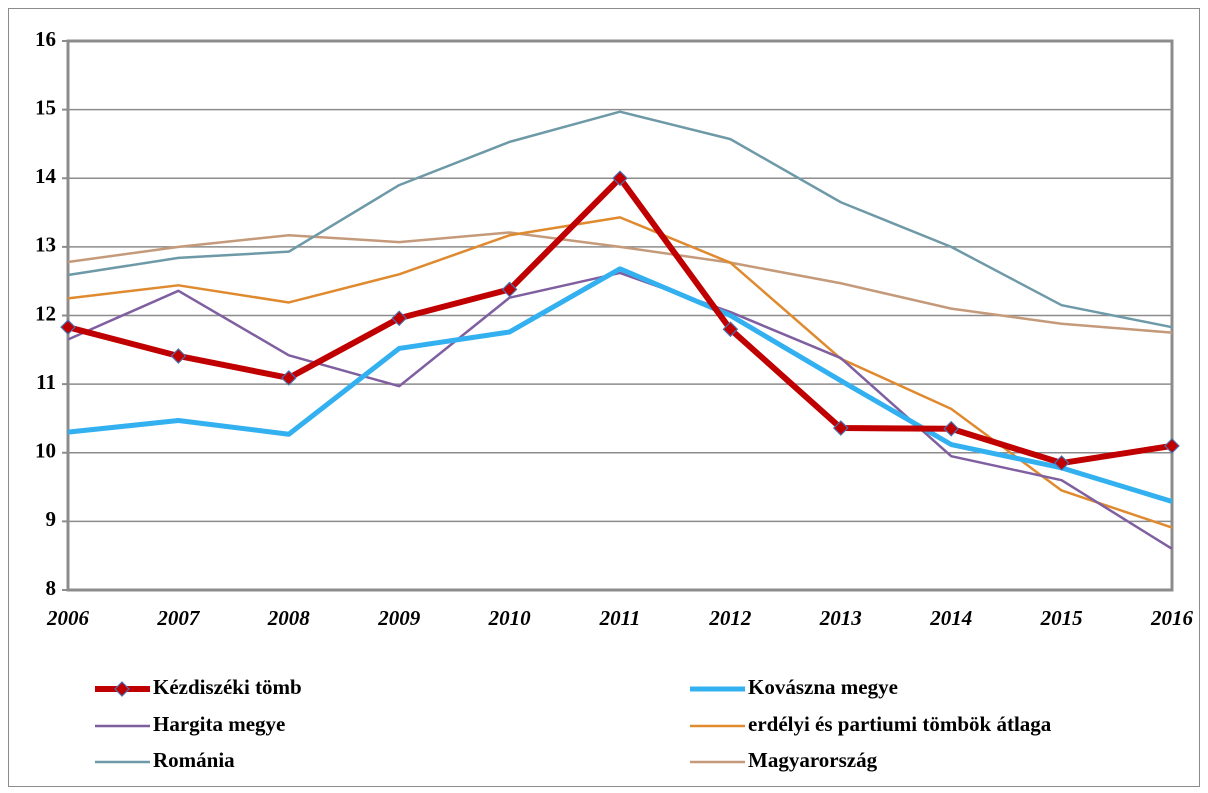 This screenshot has height=793, width=1208. I want to click on series-line, so click(620, 282).